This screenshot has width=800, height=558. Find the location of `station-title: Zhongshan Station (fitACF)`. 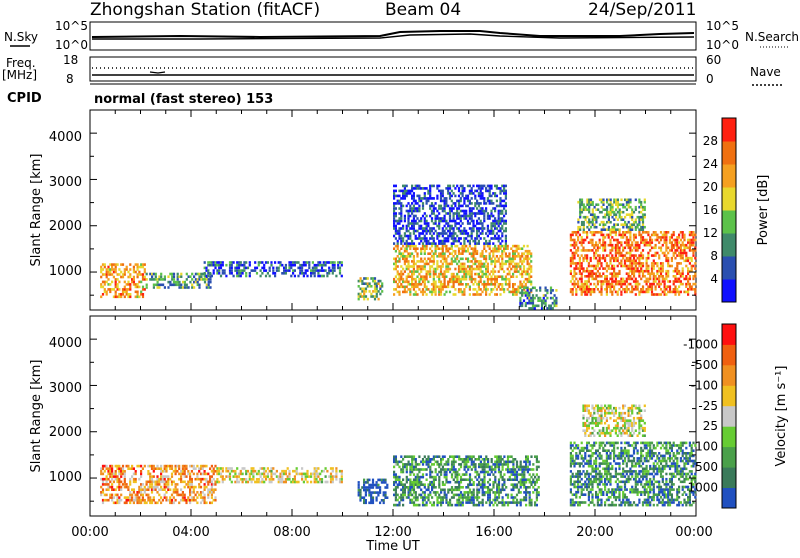

station-title: Zhongshan Station (fitACF) is located at coordinates (205, 10).